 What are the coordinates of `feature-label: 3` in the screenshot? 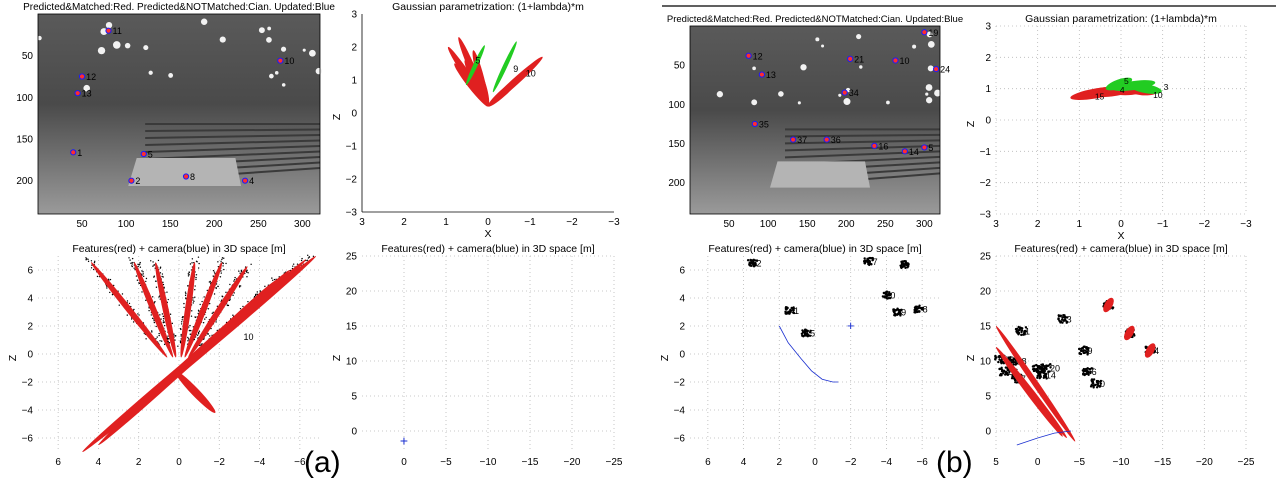 It's located at (1069, 320).